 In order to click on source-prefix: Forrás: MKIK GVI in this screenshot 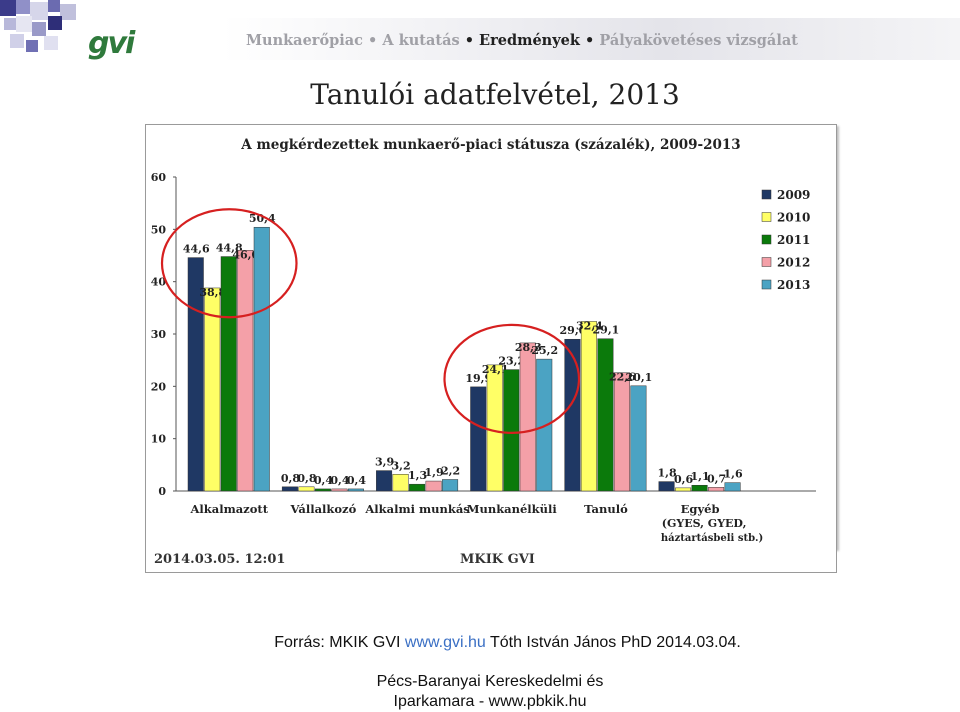, I will do `click(337, 642)`.